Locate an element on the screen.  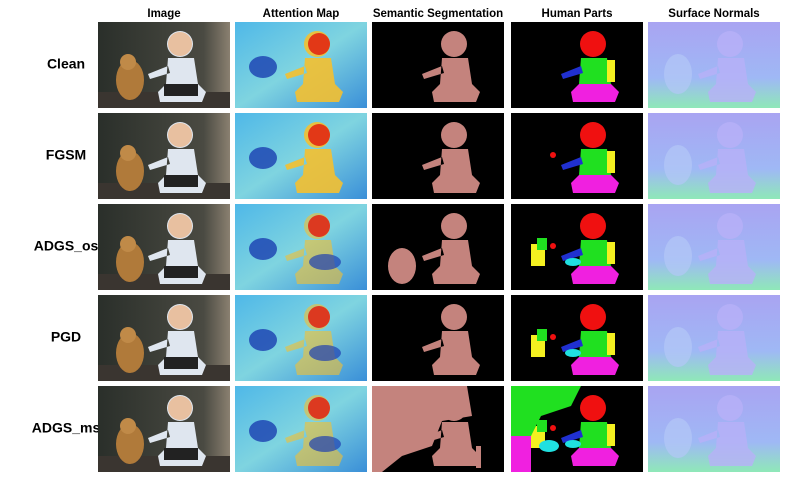
column-header: Semantic Segmentation is located at coordinates (438, 14).